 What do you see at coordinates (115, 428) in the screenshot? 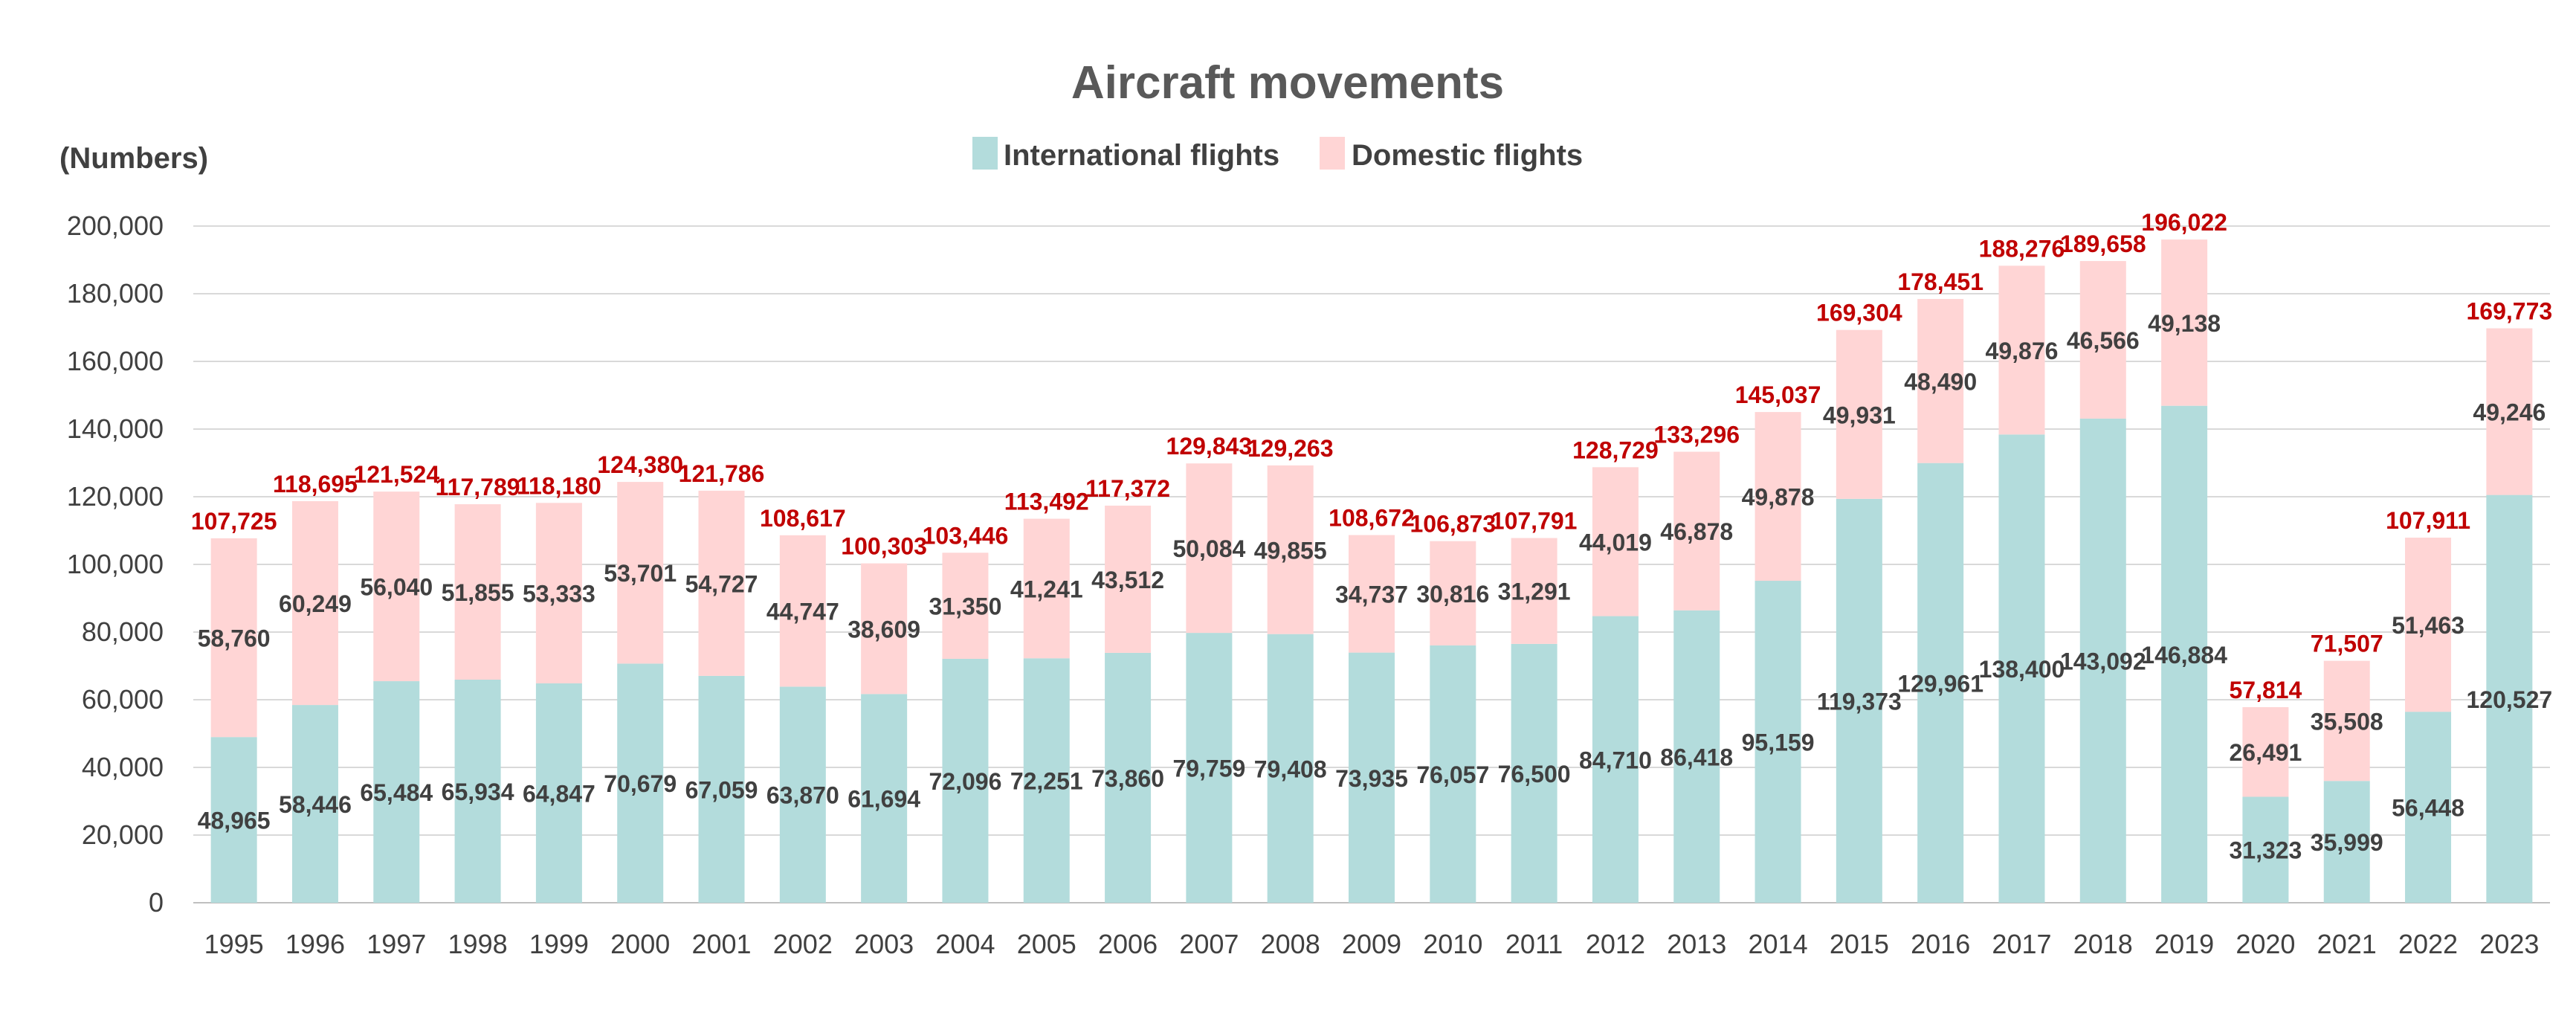
I see `y-tick-label: 140,000` at bounding box center [115, 428].